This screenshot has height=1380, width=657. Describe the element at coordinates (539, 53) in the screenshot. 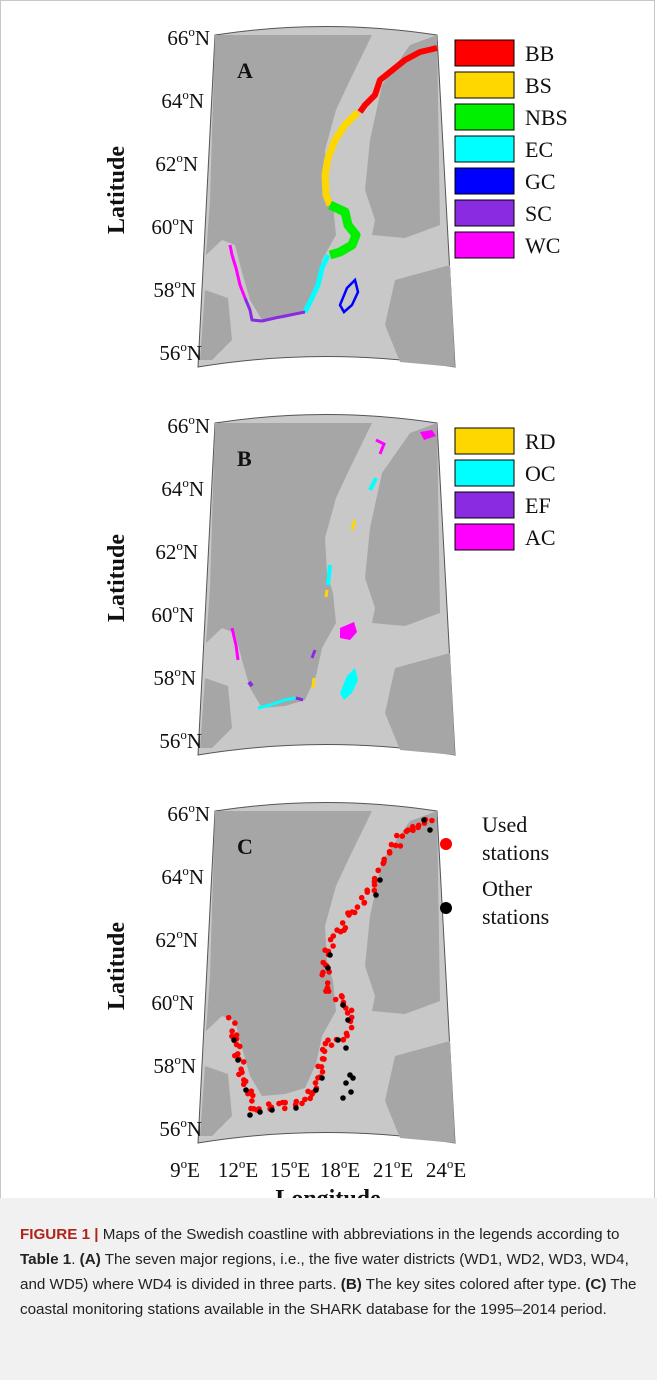

I see `legend-label-bb: BB` at that location.